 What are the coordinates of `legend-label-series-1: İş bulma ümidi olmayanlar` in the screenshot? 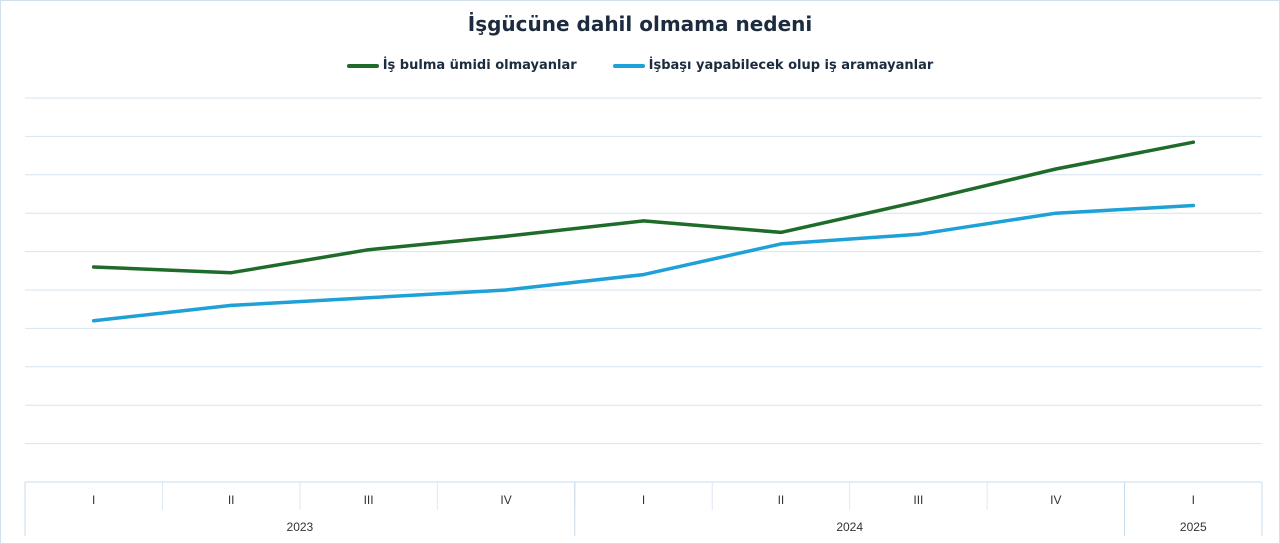 It's located at (479, 65).